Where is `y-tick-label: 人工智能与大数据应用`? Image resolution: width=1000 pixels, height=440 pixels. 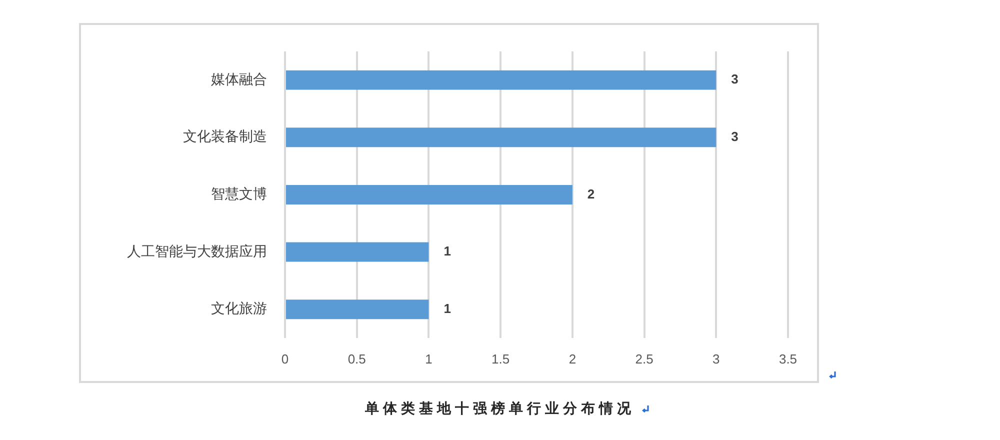
y-tick-label: 人工智能与大数据应用 is located at coordinates (197, 250).